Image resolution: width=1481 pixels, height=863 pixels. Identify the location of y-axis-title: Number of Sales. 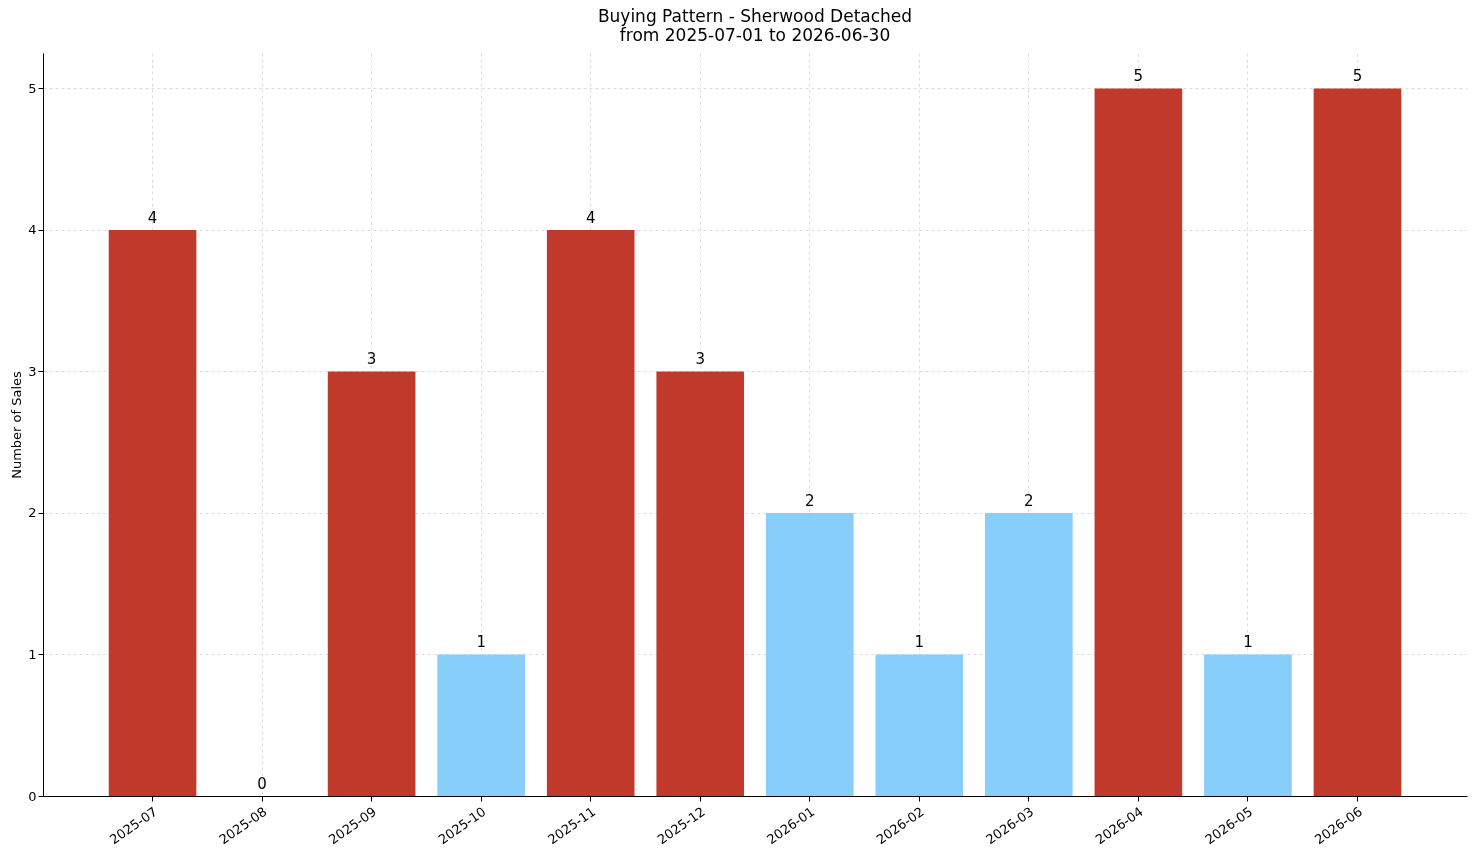
(17, 424).